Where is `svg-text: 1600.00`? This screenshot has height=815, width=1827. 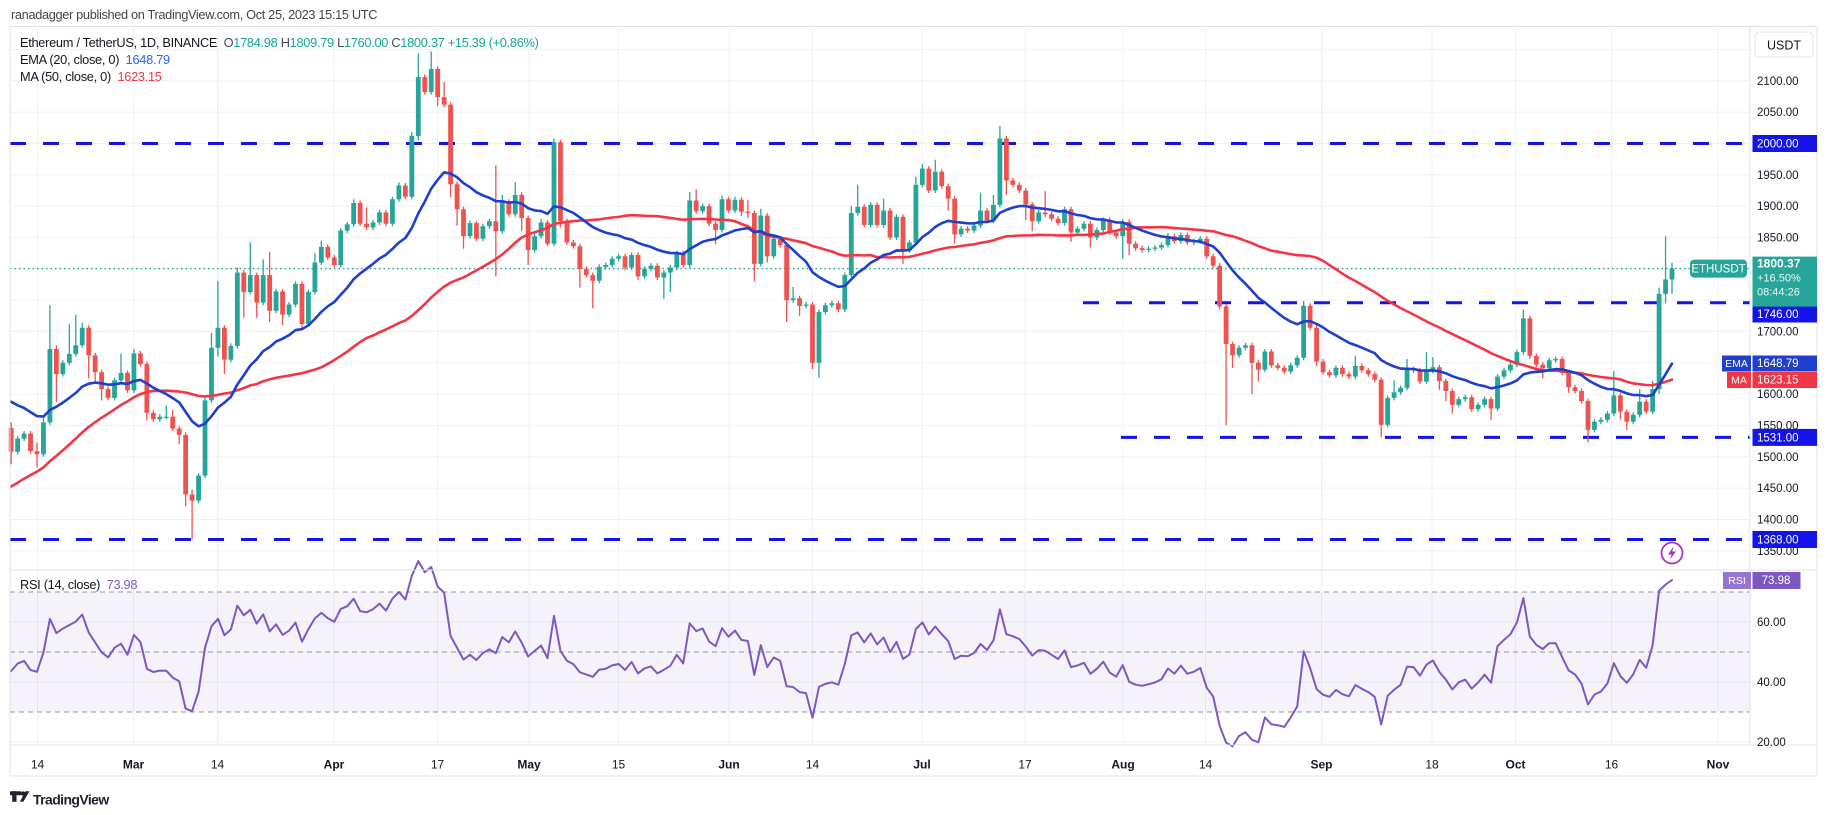 svg-text: 1600.00 is located at coordinates (1778, 395).